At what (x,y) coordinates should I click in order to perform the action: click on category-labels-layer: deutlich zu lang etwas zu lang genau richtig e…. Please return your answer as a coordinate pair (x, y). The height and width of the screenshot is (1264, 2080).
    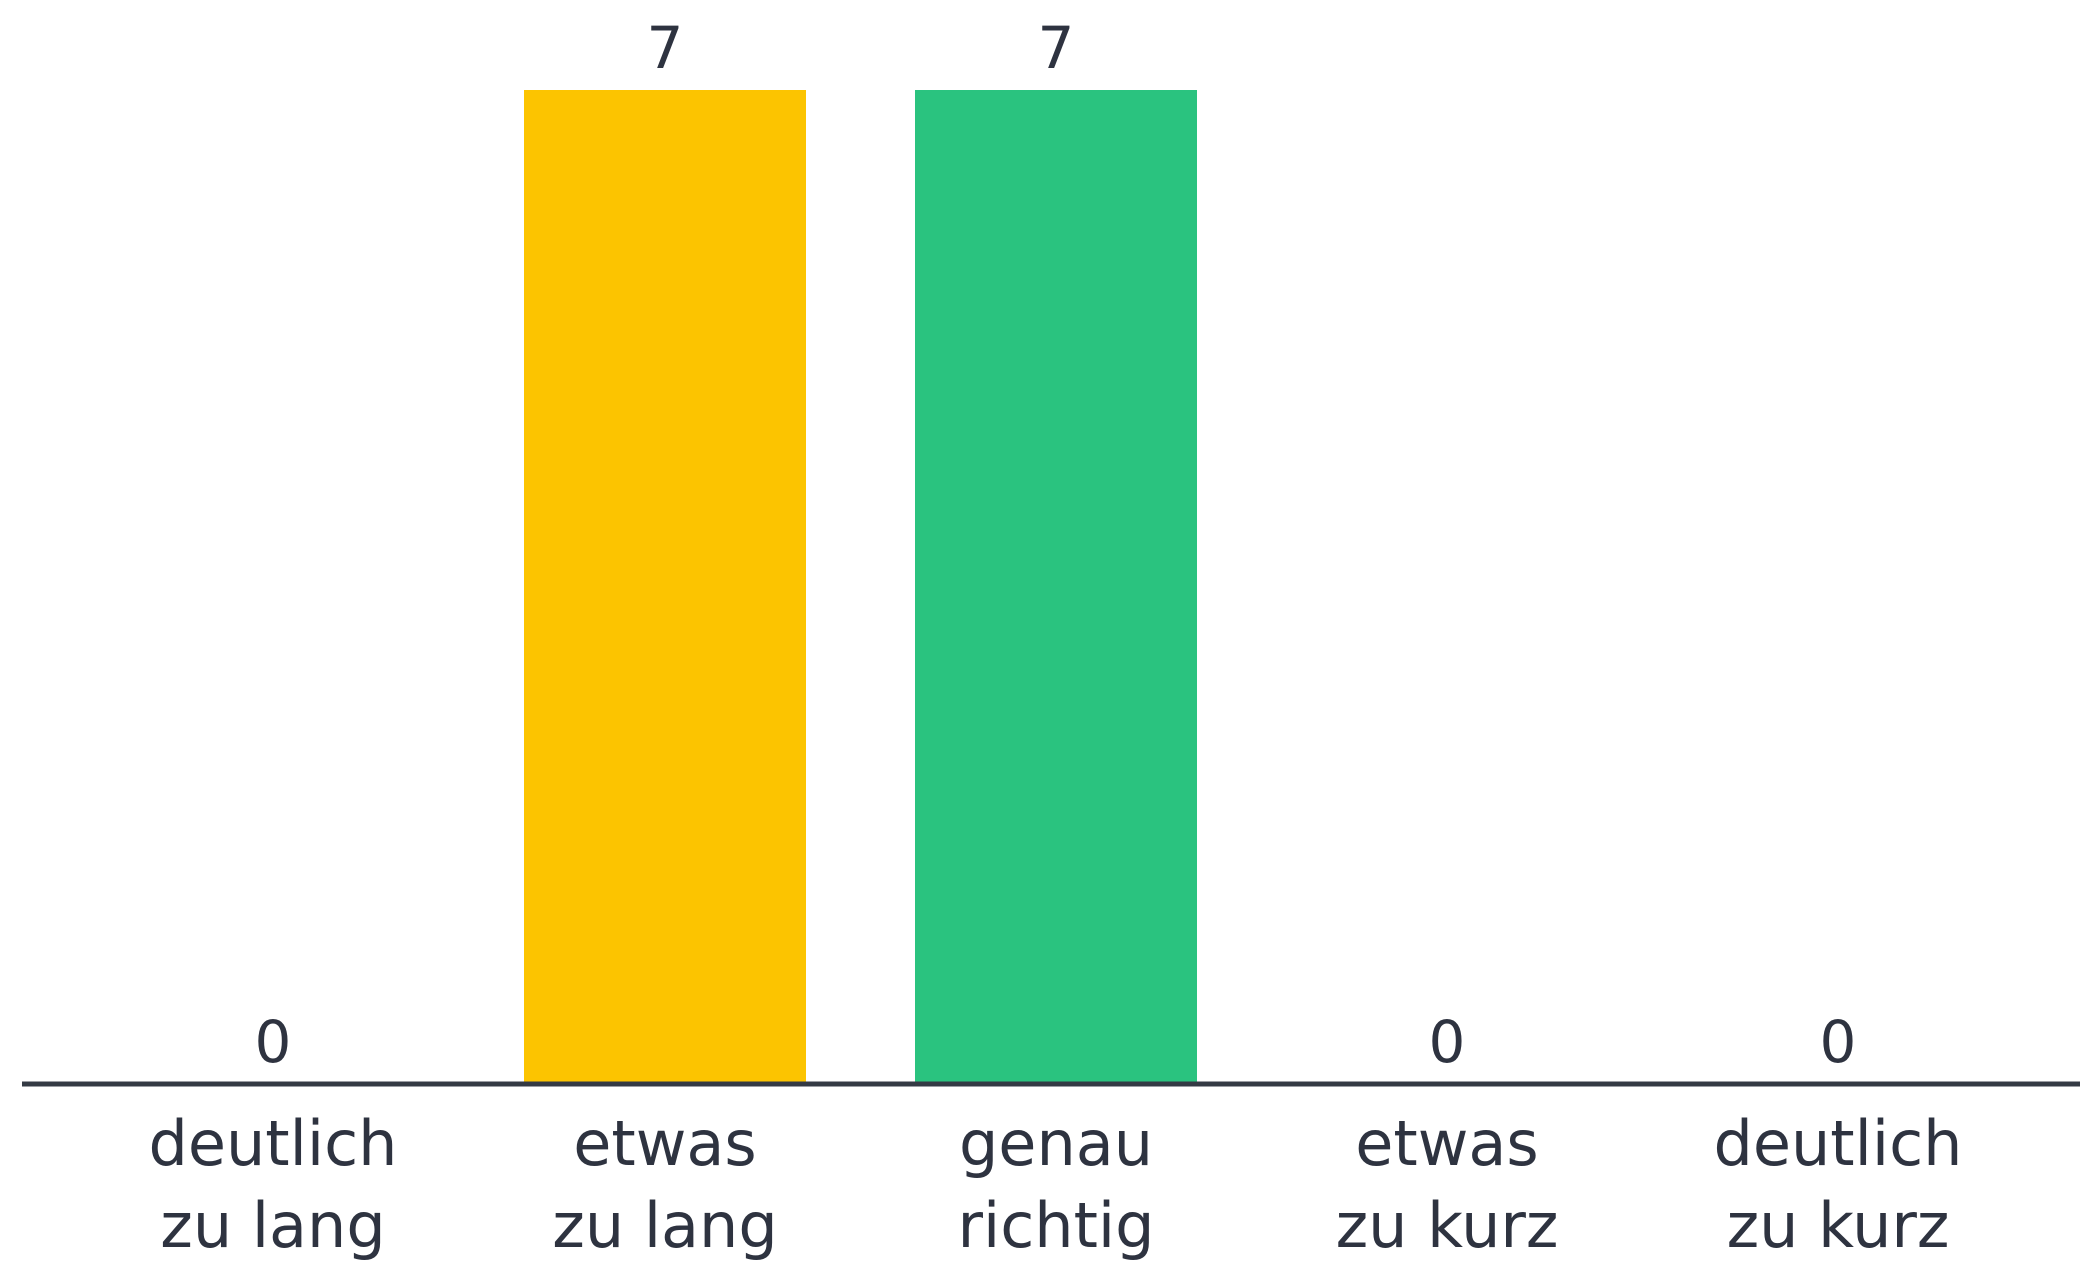
    Looking at the image, I should click on (1056, 1184).